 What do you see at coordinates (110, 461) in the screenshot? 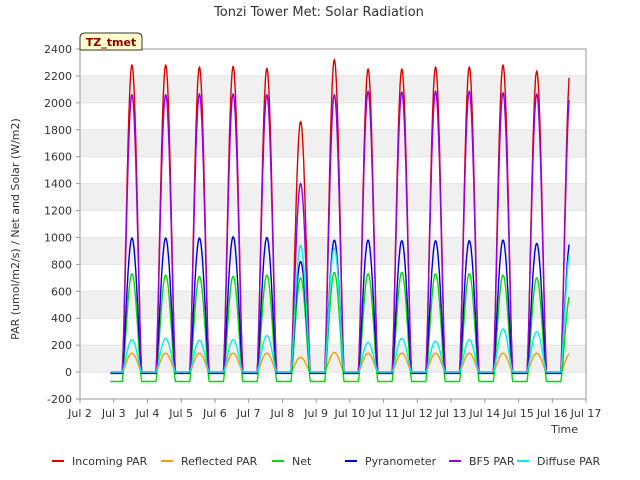
I see `legend-label: Incoming PAR` at bounding box center [110, 461].